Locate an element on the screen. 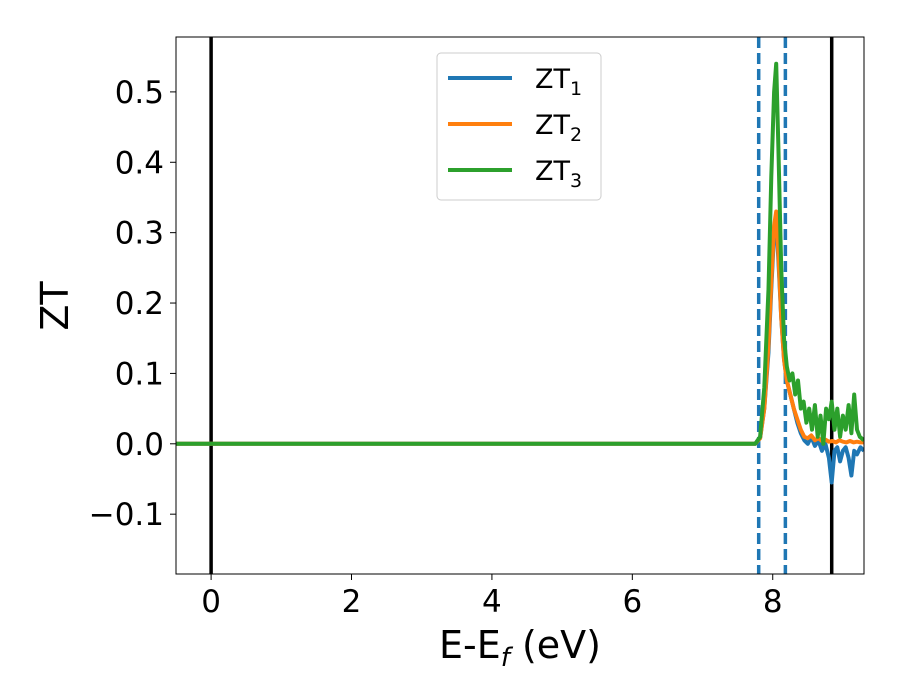  legend-box is located at coordinates (519, 126).